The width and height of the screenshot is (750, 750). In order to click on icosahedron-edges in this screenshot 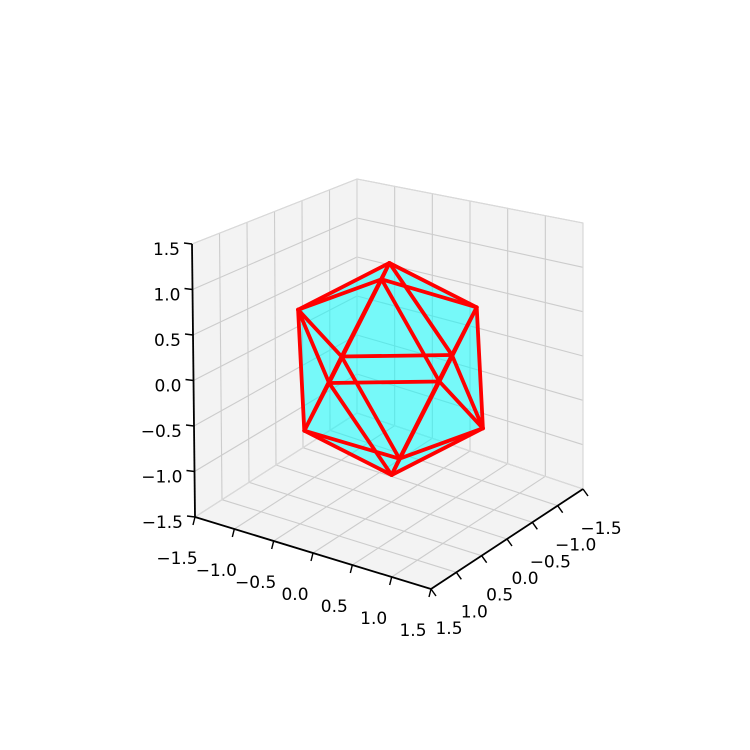, I will do `click(390, 369)`.